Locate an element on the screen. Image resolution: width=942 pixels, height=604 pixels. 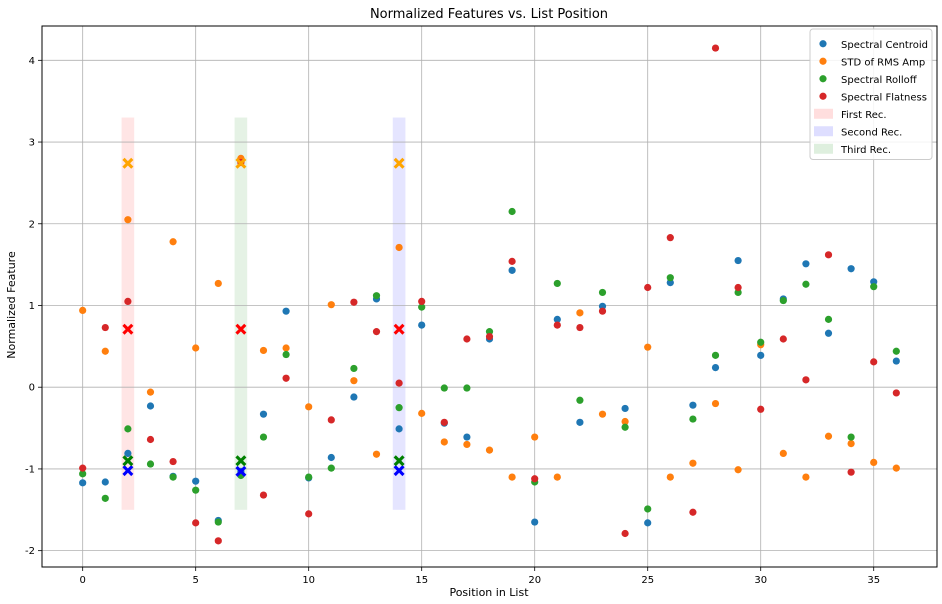
y-tick-label: -1 is located at coordinates (30, 469).